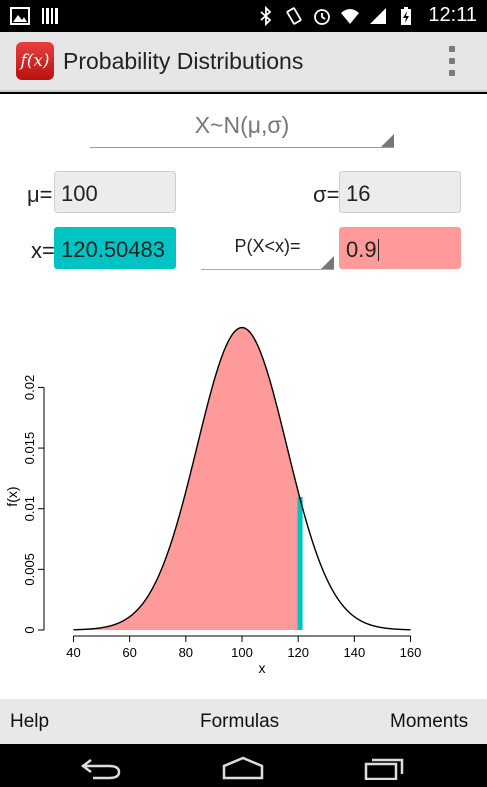  I want to click on y-tick-label: 0.015, so click(29, 448).